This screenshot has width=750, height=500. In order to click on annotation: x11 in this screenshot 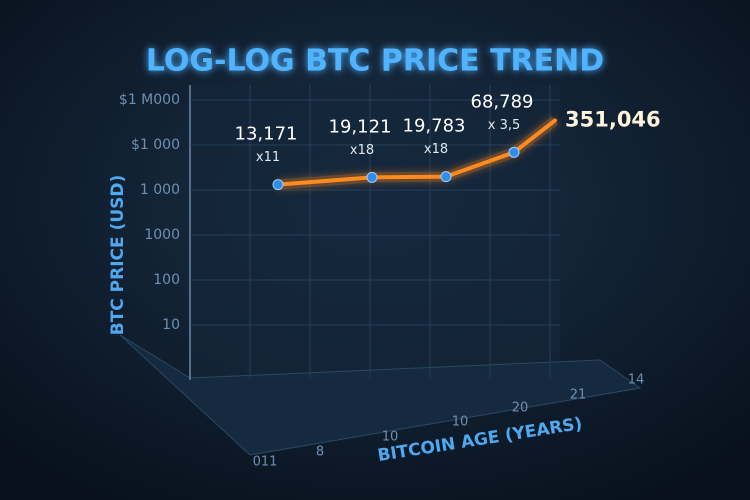, I will do `click(268, 157)`.